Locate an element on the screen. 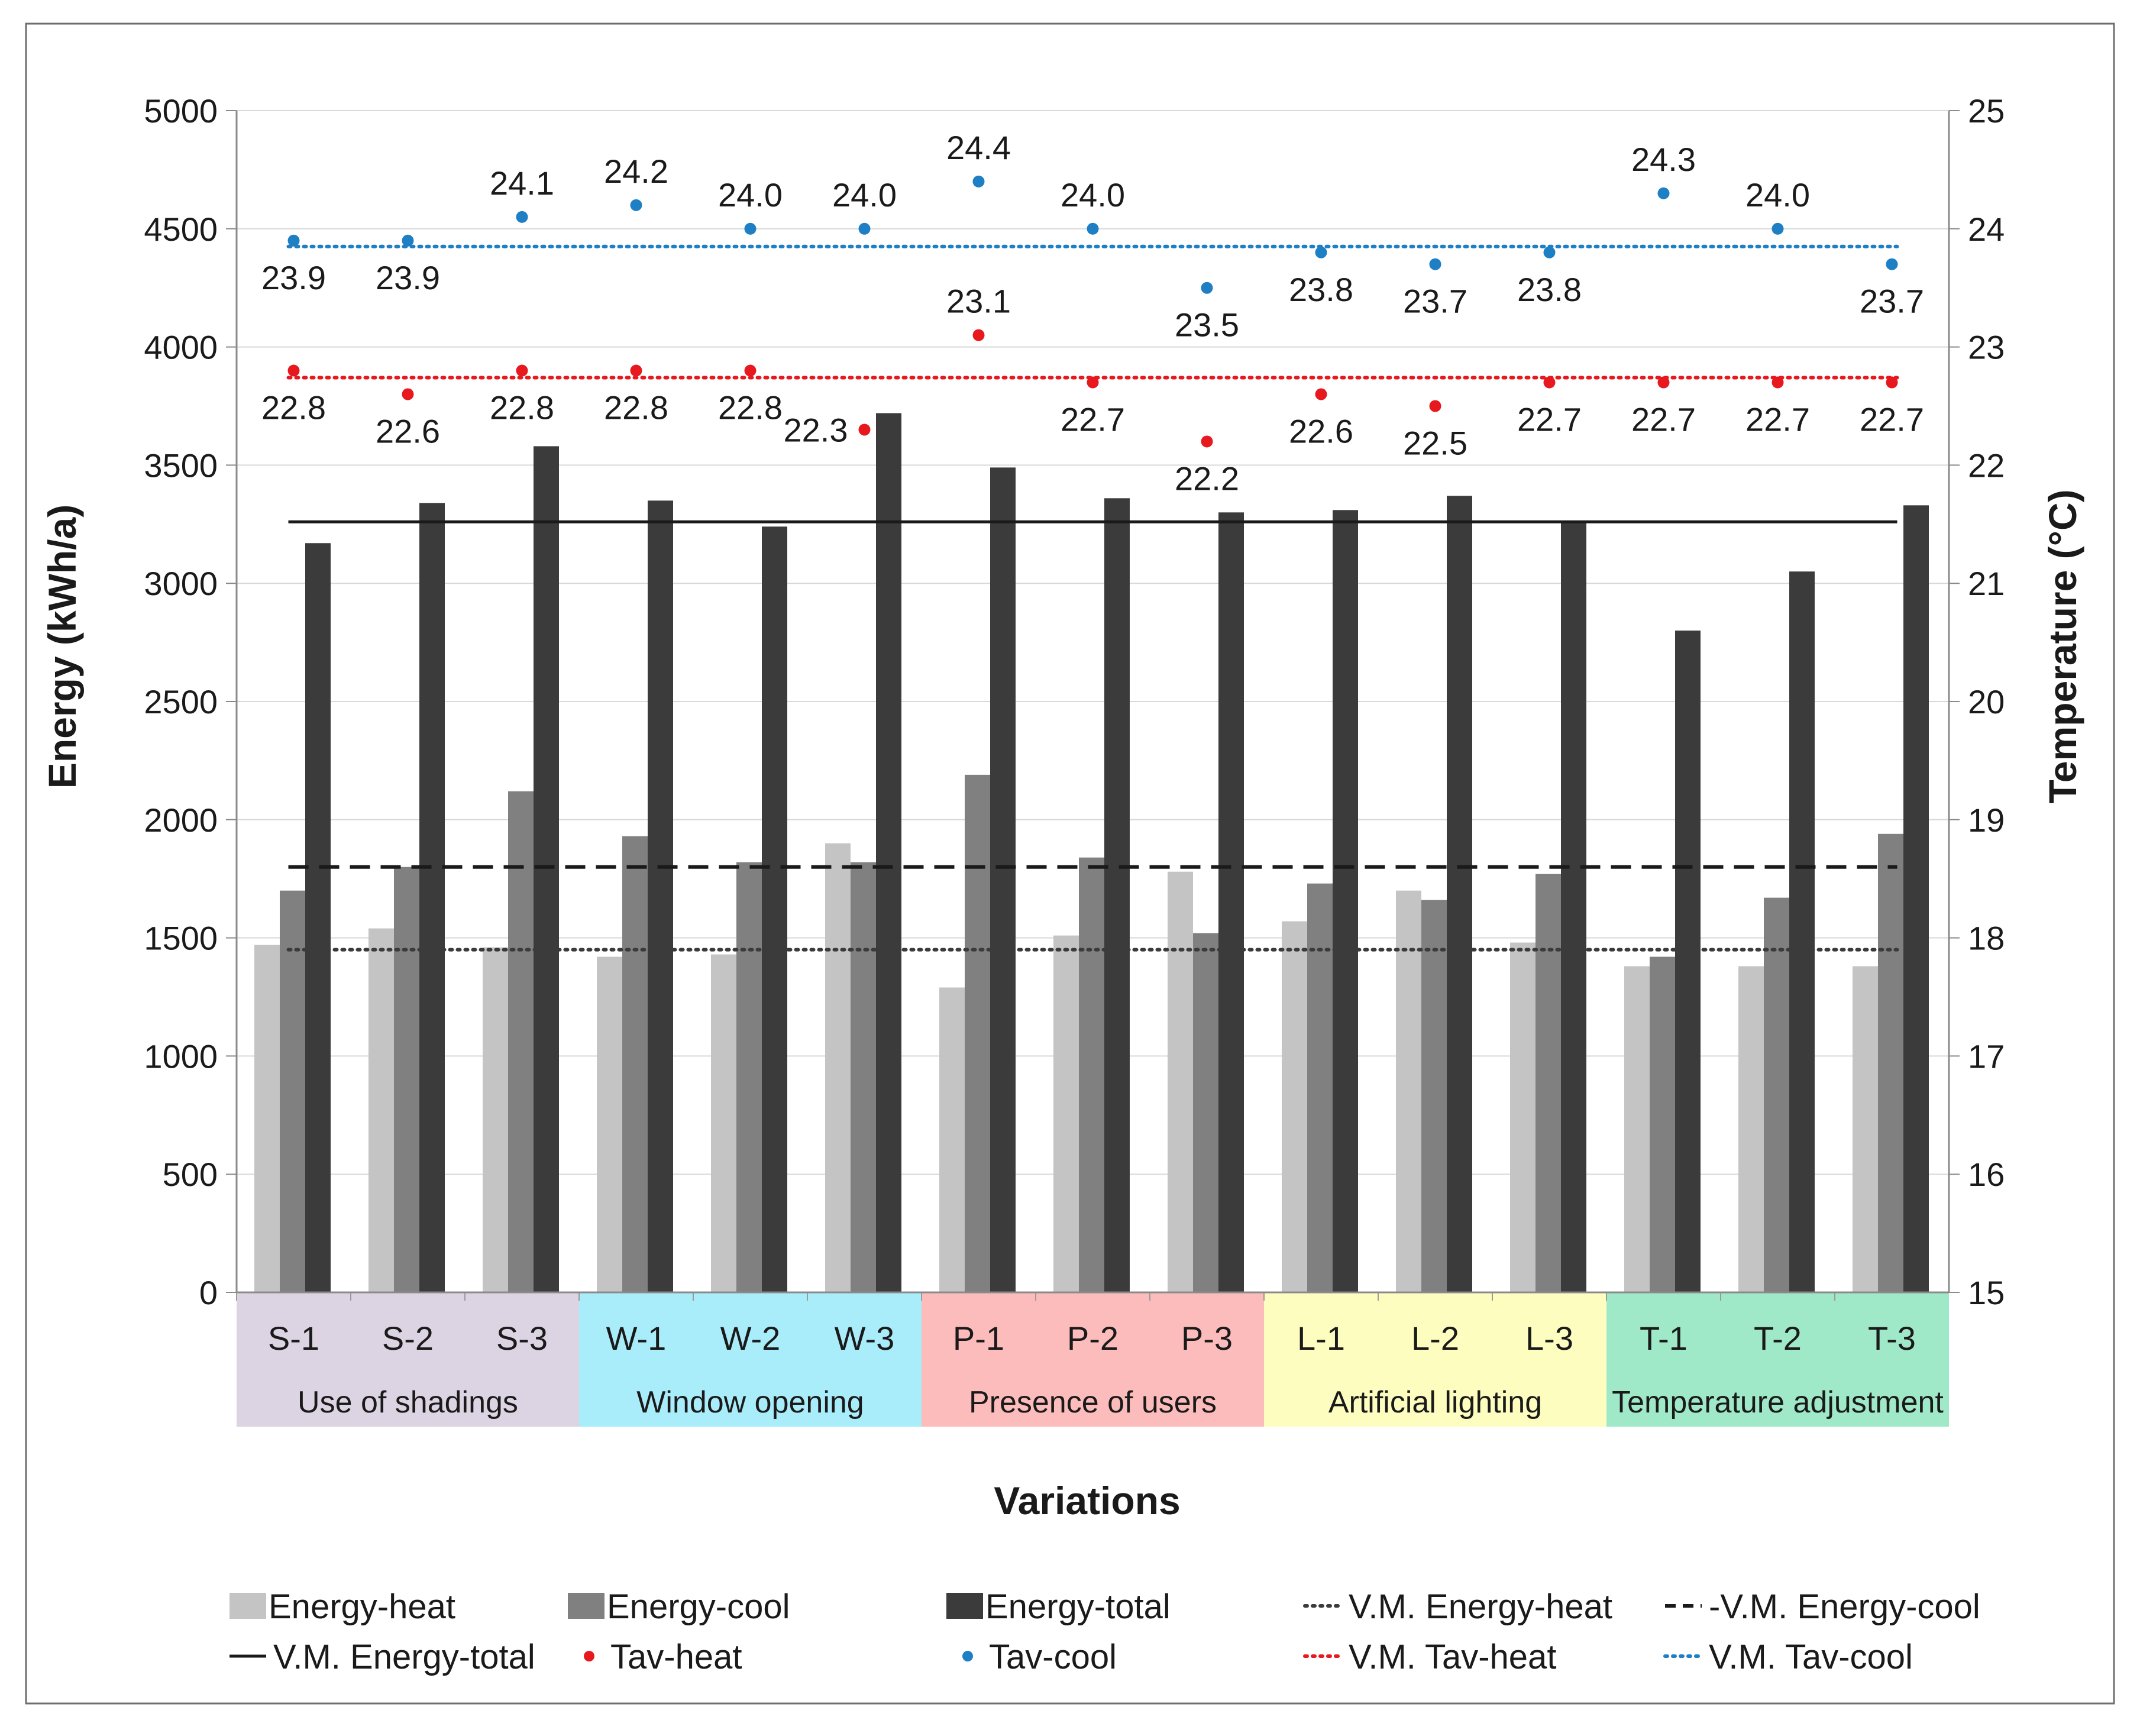 The width and height of the screenshot is (2140, 1736). category-label: S-1 is located at coordinates (293, 1338).